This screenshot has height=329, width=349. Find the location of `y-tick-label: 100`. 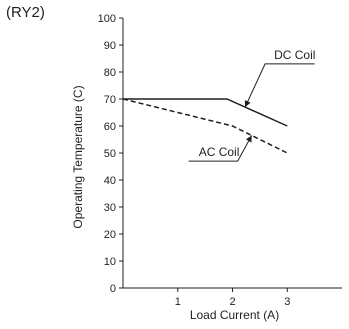

y-tick-label: 100 is located at coordinates (107, 19).